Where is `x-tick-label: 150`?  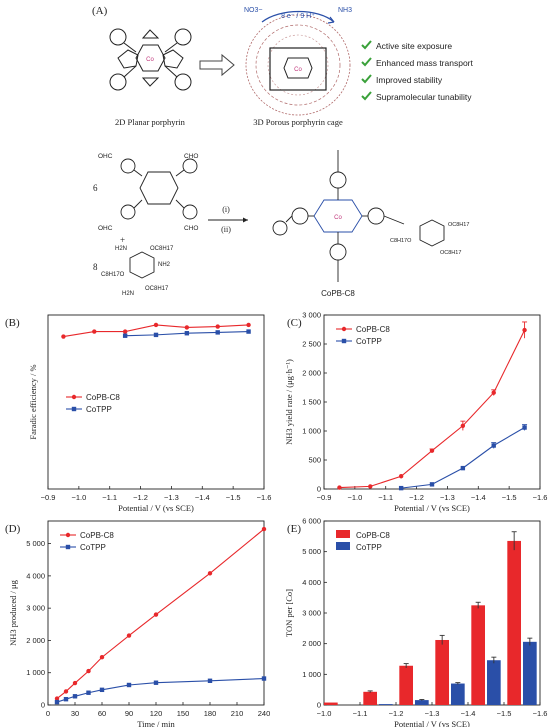 x-tick-label: 150 is located at coordinates (183, 713).